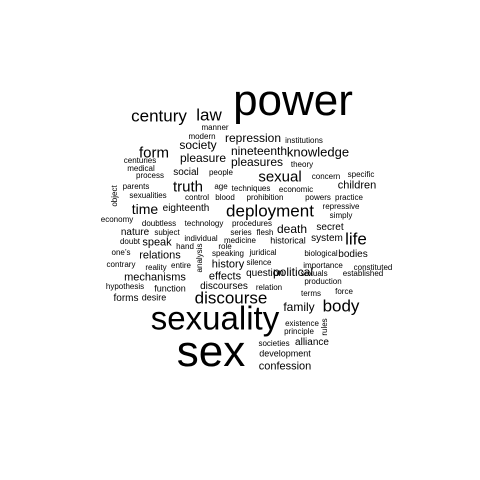 Image resolution: width=480 pixels, height=480 pixels. Describe the element at coordinates (341, 215) in the screenshot. I see `word-simply: simply` at that location.